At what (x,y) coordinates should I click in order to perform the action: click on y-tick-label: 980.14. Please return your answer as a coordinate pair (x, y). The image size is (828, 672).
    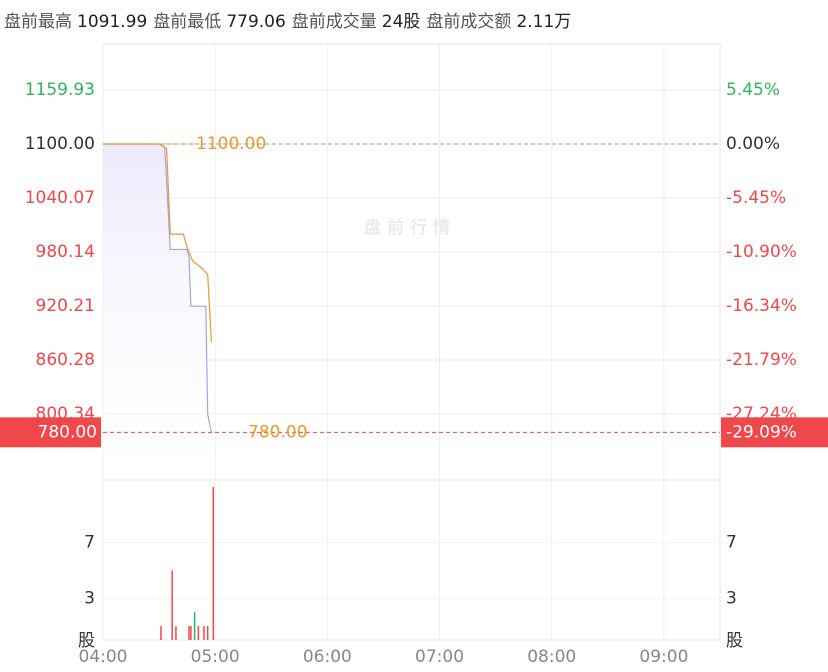
    Looking at the image, I should click on (65, 252).